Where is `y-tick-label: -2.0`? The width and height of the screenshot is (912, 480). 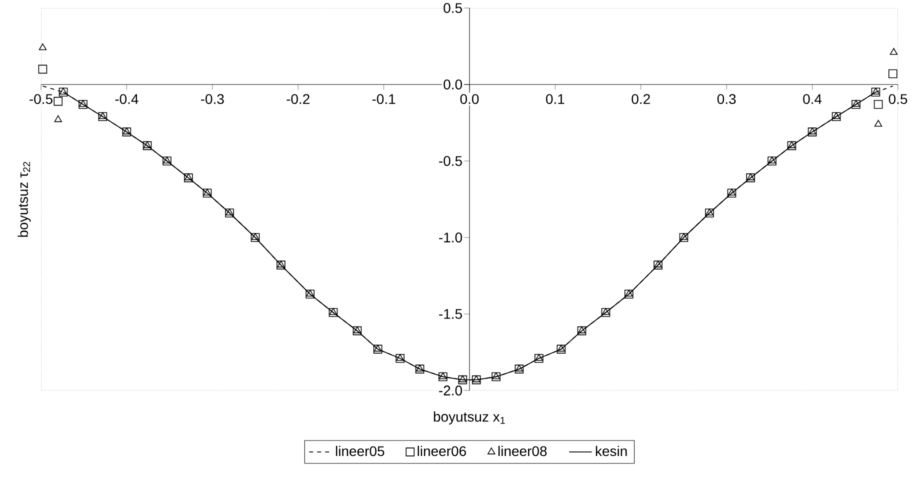 y-tick-label: -2.0 is located at coordinates (450, 390).